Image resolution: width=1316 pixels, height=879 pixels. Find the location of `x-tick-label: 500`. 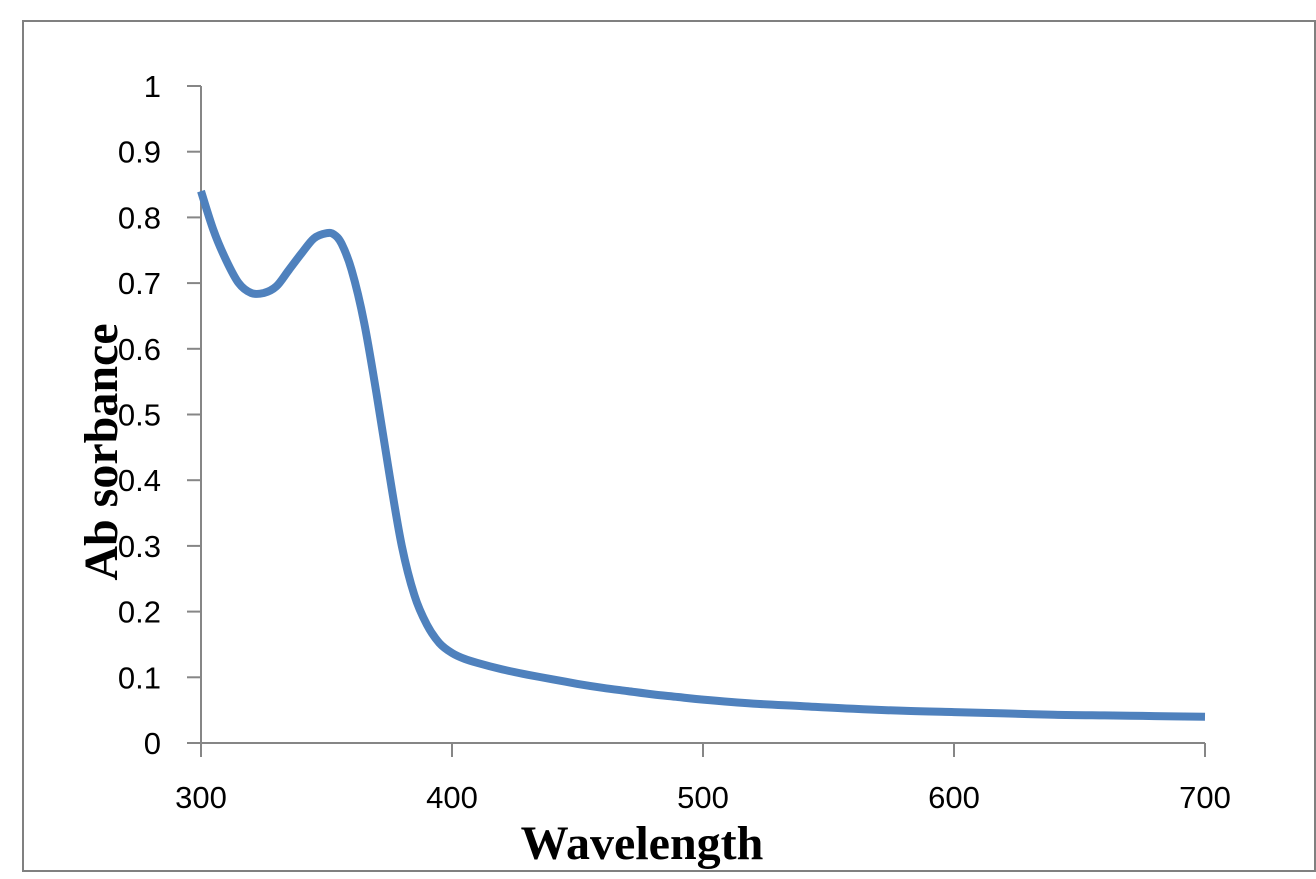

x-tick-label: 500 is located at coordinates (703, 797).